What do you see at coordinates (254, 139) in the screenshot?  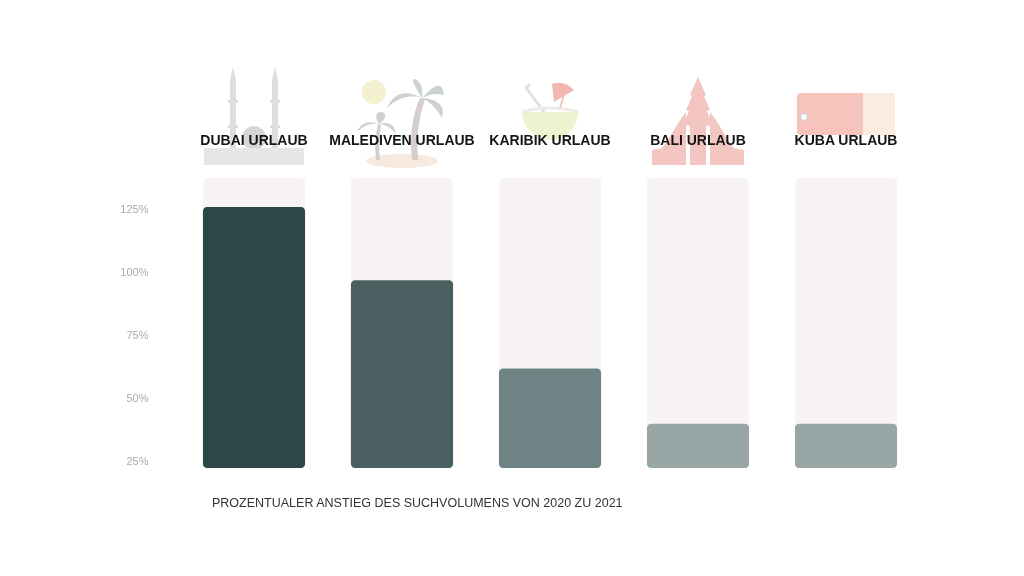 I see `x-tick-label: DUBAI URLAUB` at bounding box center [254, 139].